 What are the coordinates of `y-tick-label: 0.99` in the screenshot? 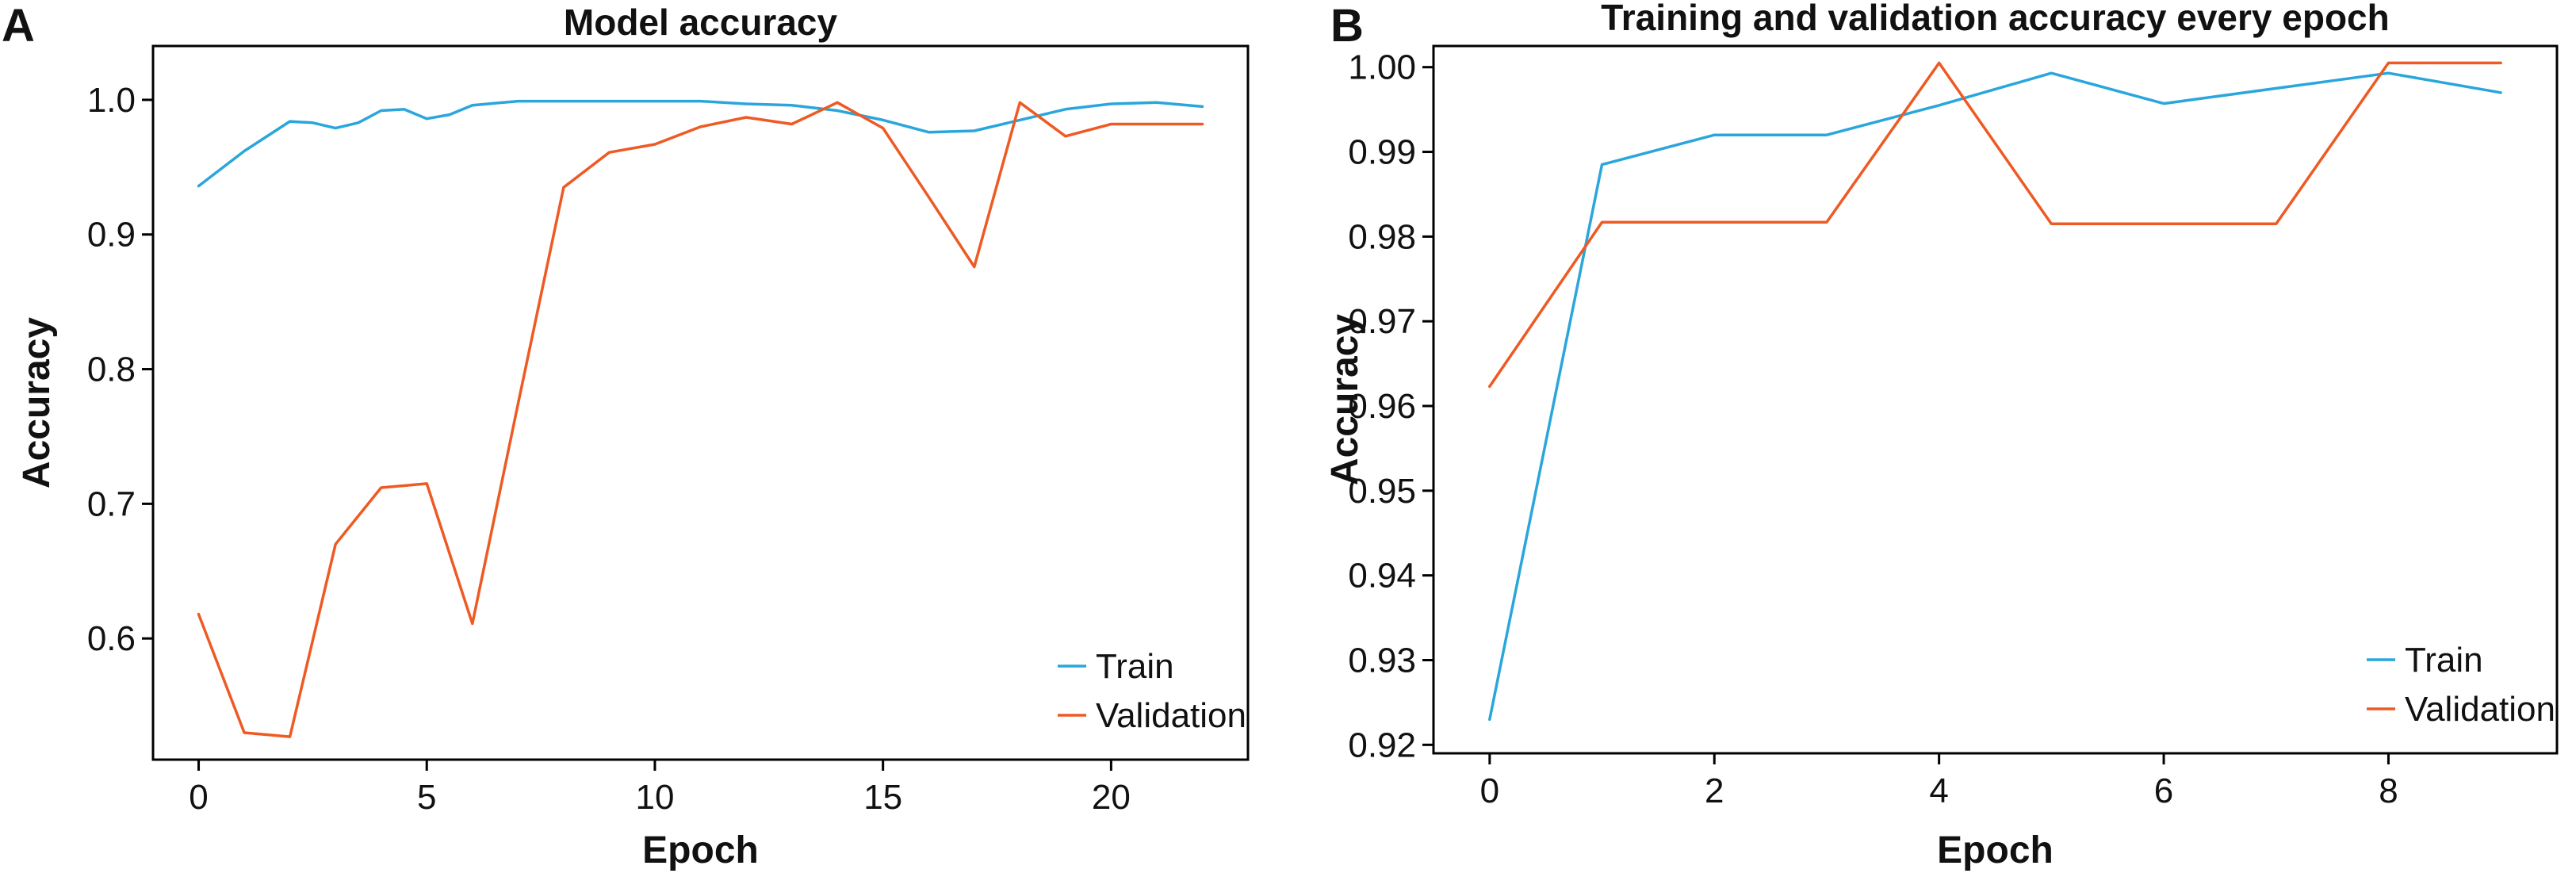 It's located at (1382, 152).